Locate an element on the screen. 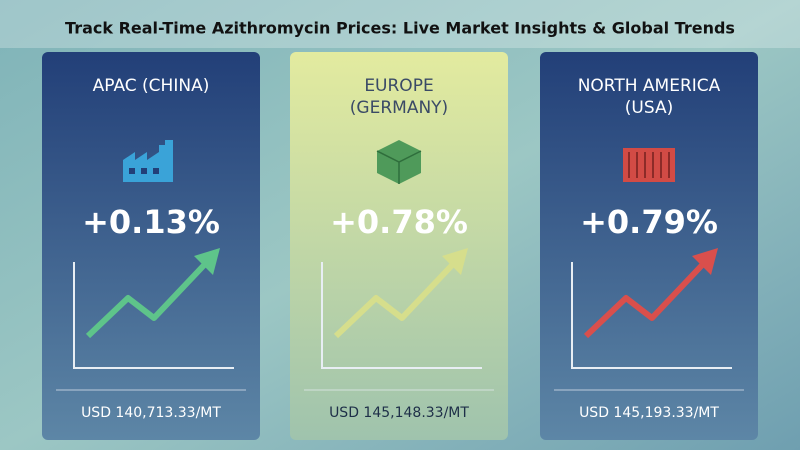  title-band is located at coordinates (400, 24).